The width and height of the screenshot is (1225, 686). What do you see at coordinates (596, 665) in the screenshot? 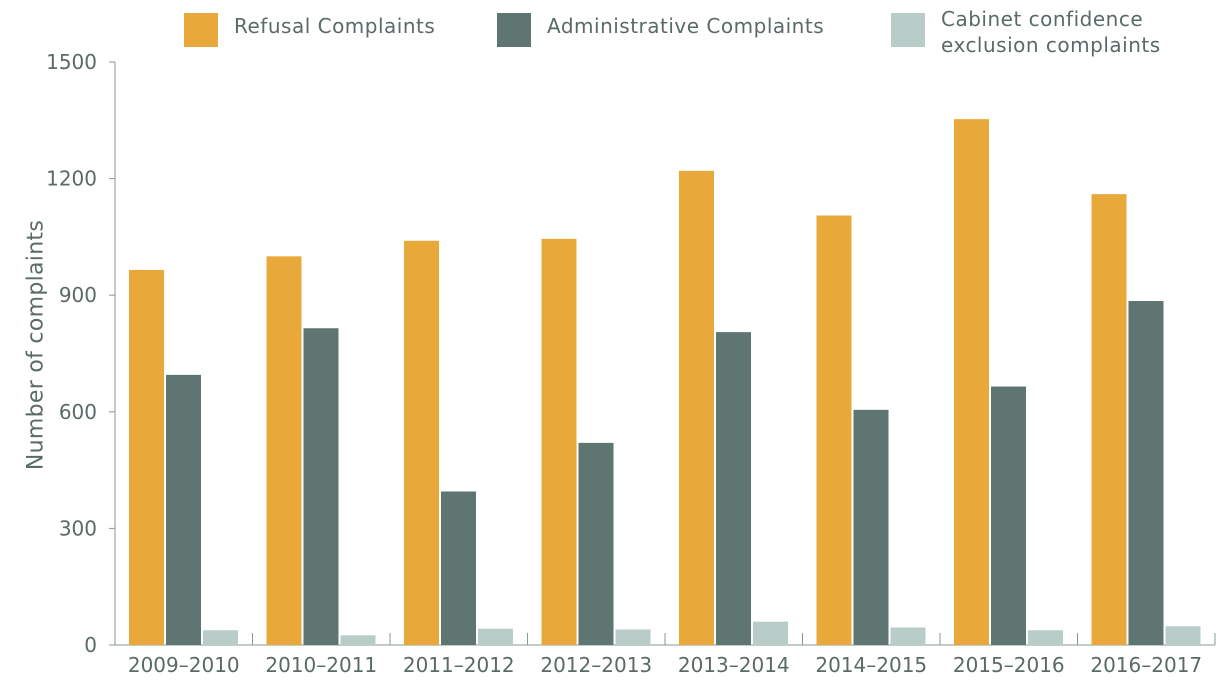
I see `x-tick-label: 2012–2013` at bounding box center [596, 665].